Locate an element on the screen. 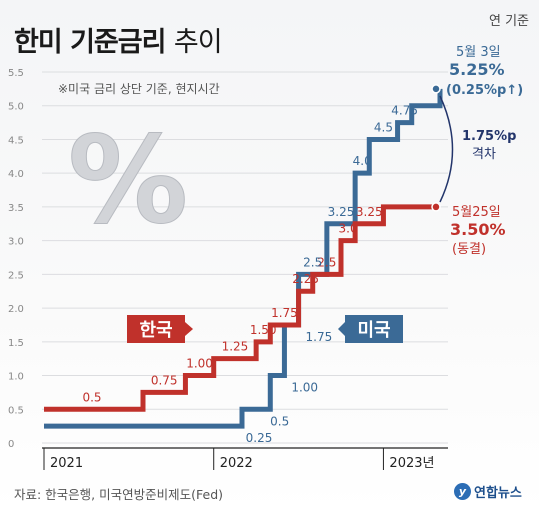 This screenshot has height=512, width=539. gap-value: 1.75%p is located at coordinates (489, 136).